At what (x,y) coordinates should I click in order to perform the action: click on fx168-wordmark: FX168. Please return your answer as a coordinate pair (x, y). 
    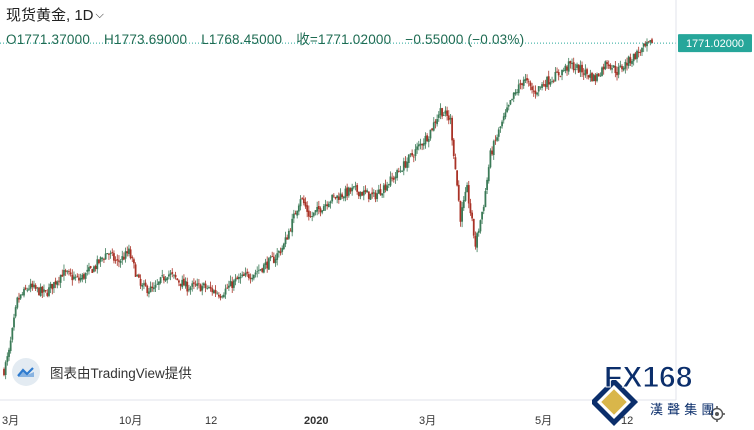
    Looking at the image, I should click on (648, 377).